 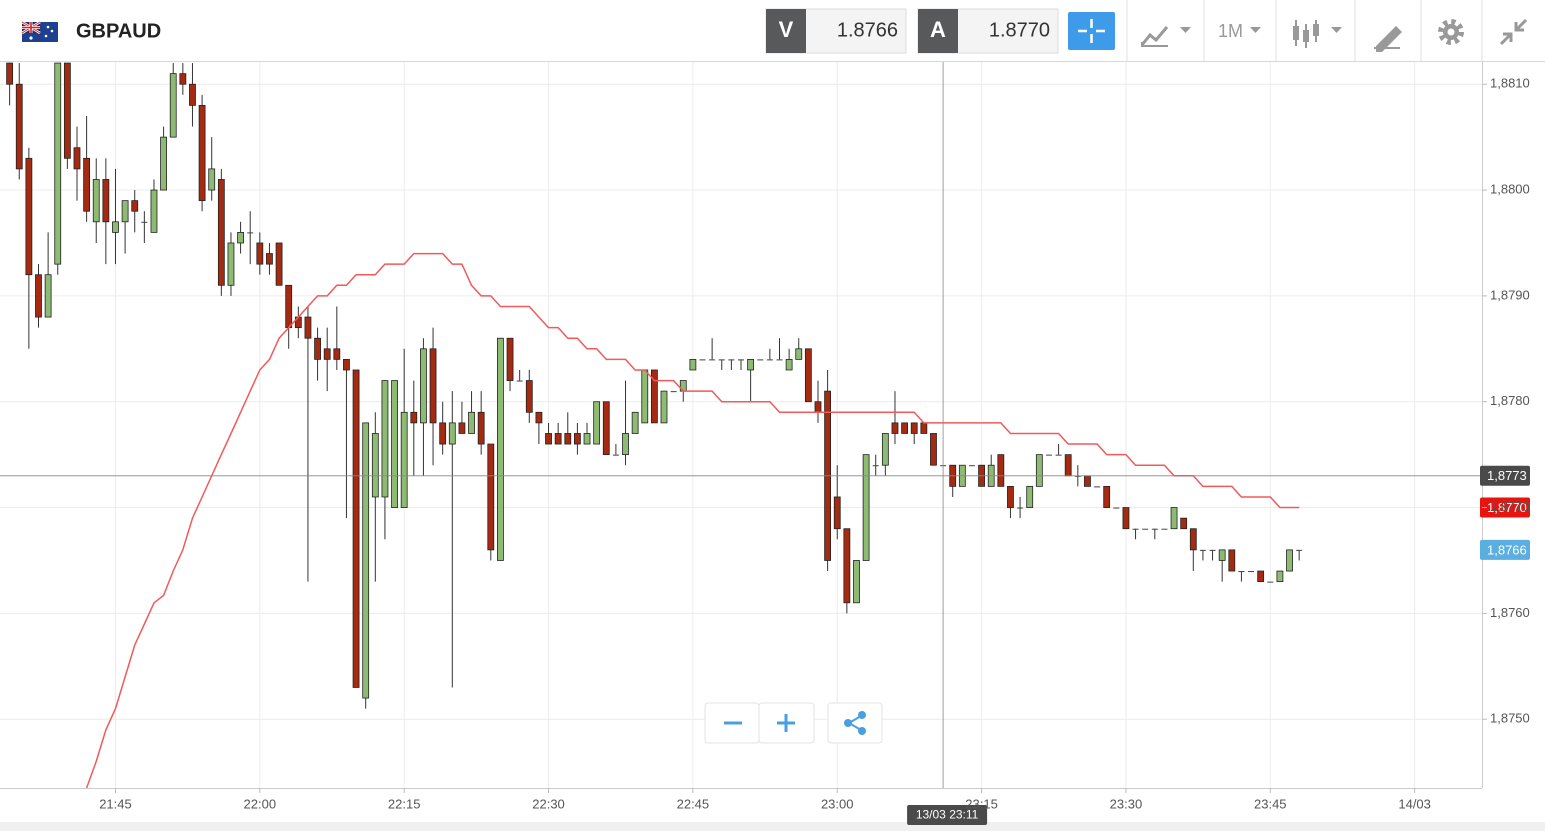 What do you see at coordinates (837, 803) in the screenshot?
I see `x-tick-label: 23:00` at bounding box center [837, 803].